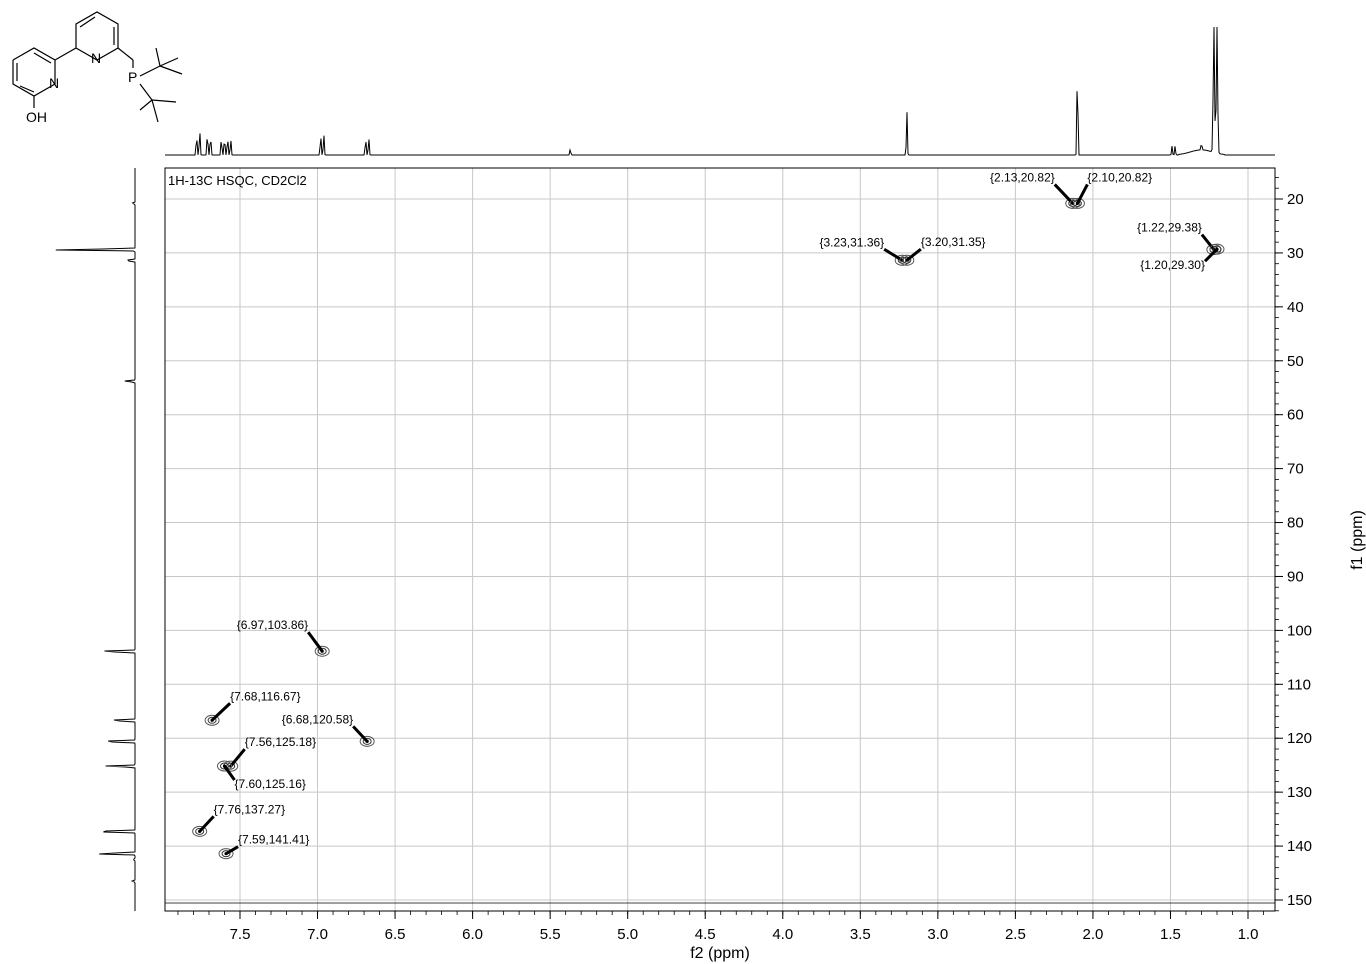 This screenshot has height=964, width=1366. What do you see at coordinates (1357, 540) in the screenshot?
I see `y-axis-label: f1 (ppm)` at bounding box center [1357, 540].